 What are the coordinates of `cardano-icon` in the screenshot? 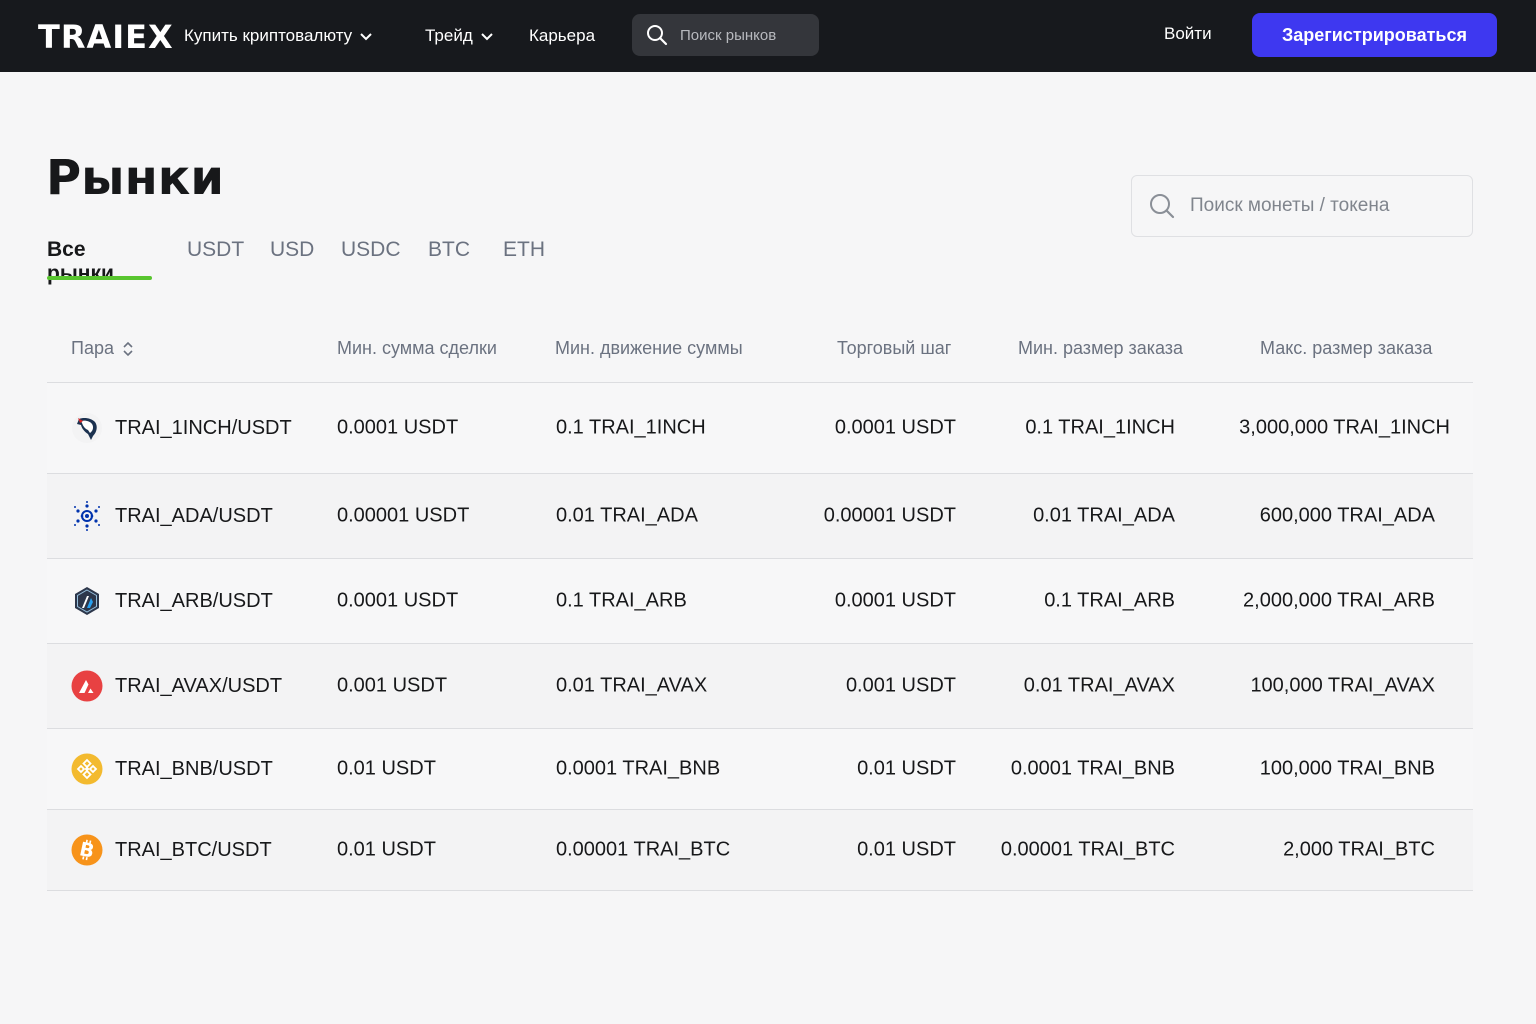 It's located at (87, 516).